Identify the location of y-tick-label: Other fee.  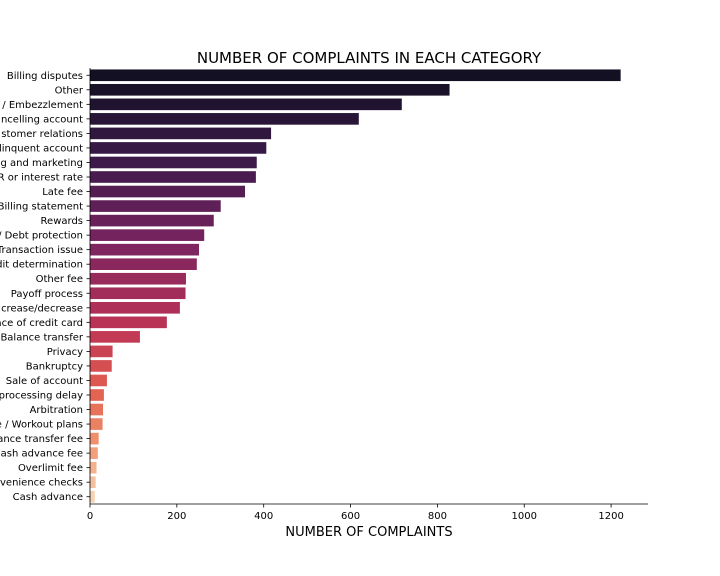
(59, 279).